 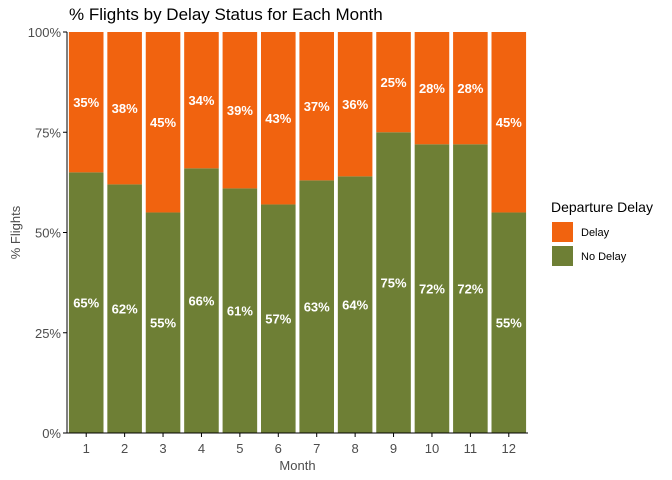 I want to click on bar-label-delay-month-9: 25%, so click(x=394, y=82).